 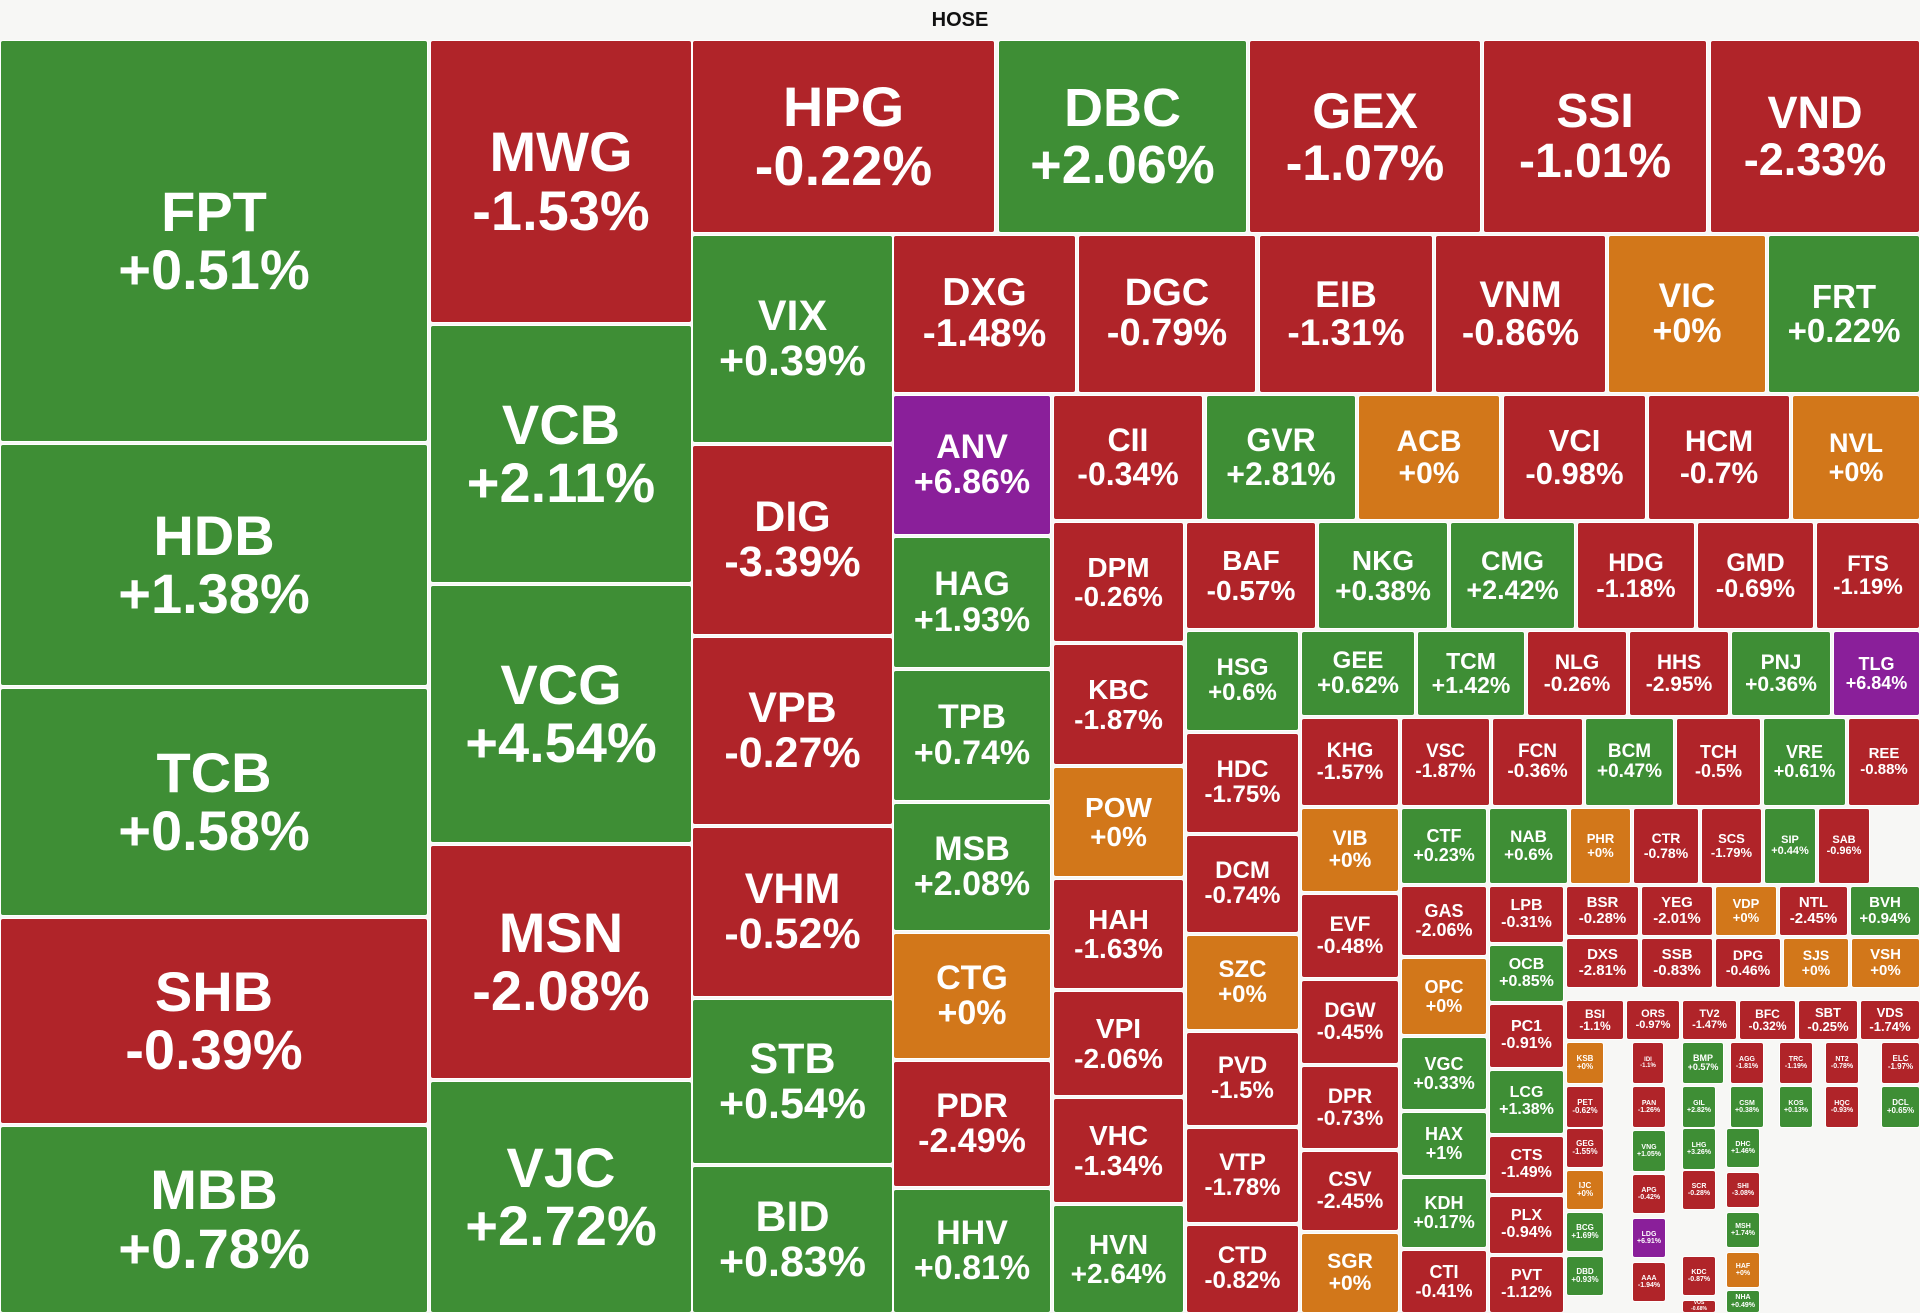 What do you see at coordinates (1526, 1036) in the screenshot?
I see `stock-tile-pc1: PC1 -0.91%` at bounding box center [1526, 1036].